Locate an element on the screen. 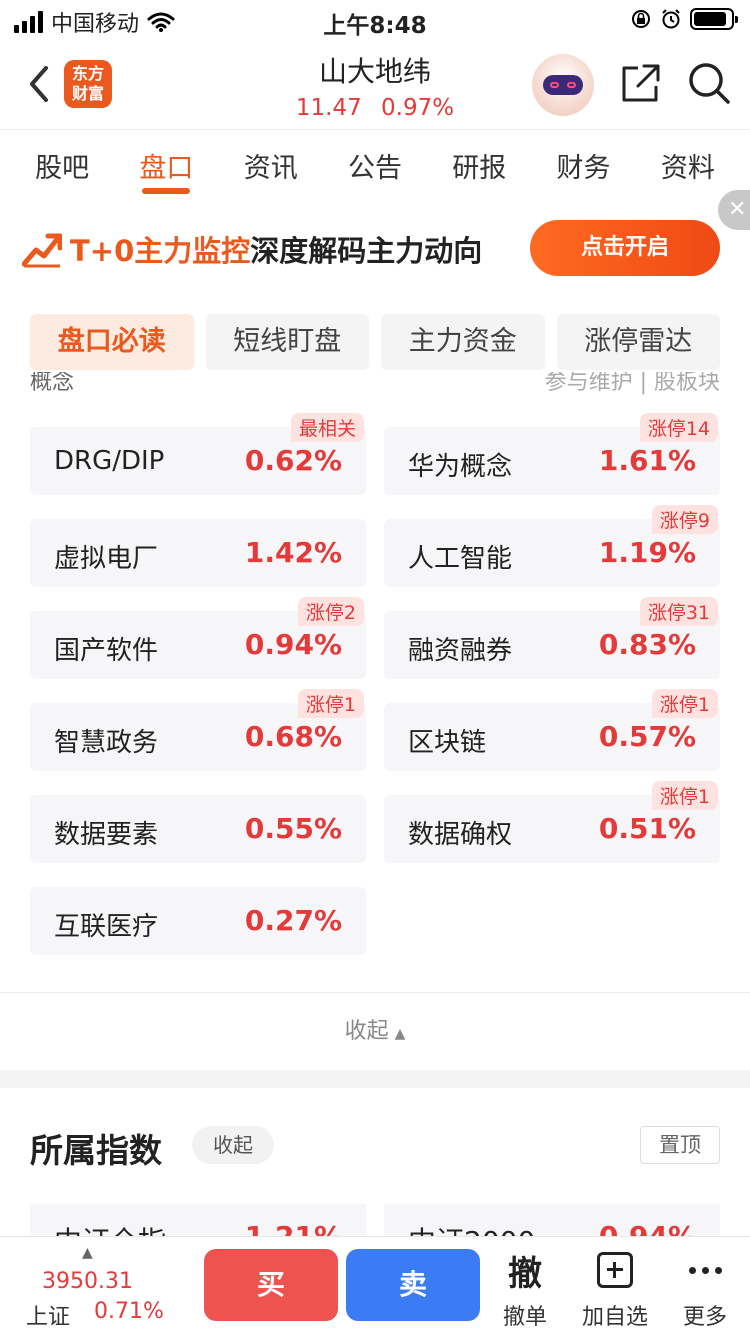 This screenshot has width=750, height=1334. concept-pct: 0.62% is located at coordinates (293, 460).